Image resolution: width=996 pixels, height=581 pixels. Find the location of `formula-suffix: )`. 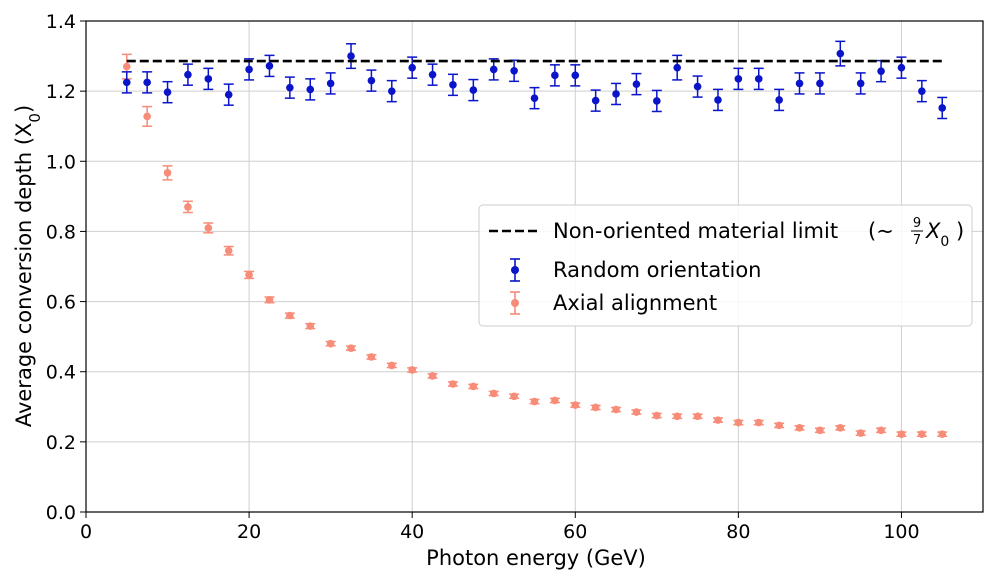

formula-suffix: ) is located at coordinates (960, 231).